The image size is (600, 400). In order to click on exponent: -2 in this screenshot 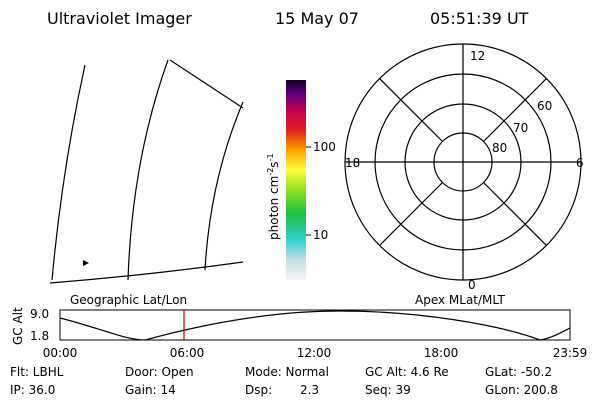, I will do `click(270, 172)`.